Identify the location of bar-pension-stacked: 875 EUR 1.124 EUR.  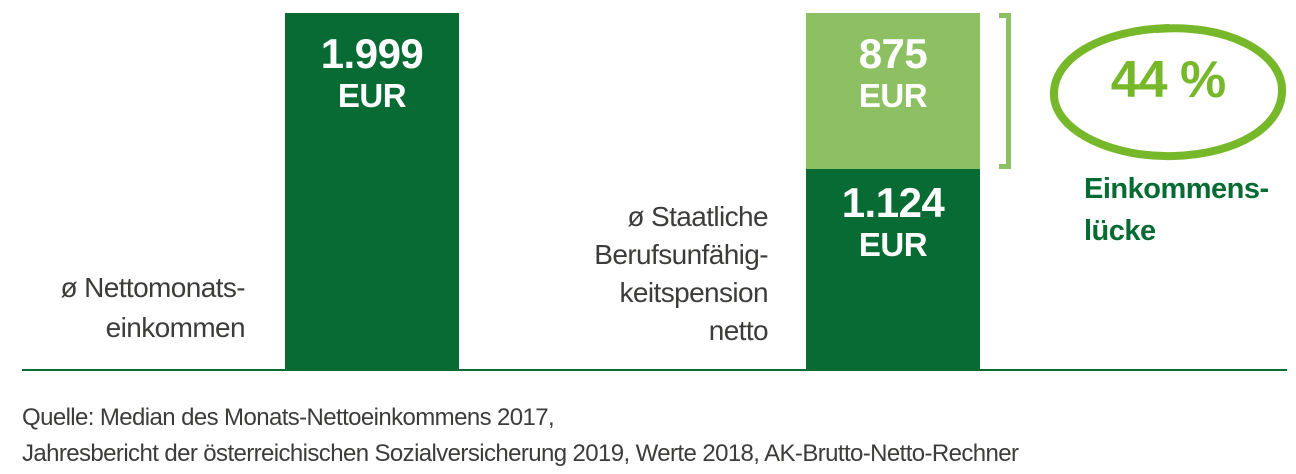
(893, 191).